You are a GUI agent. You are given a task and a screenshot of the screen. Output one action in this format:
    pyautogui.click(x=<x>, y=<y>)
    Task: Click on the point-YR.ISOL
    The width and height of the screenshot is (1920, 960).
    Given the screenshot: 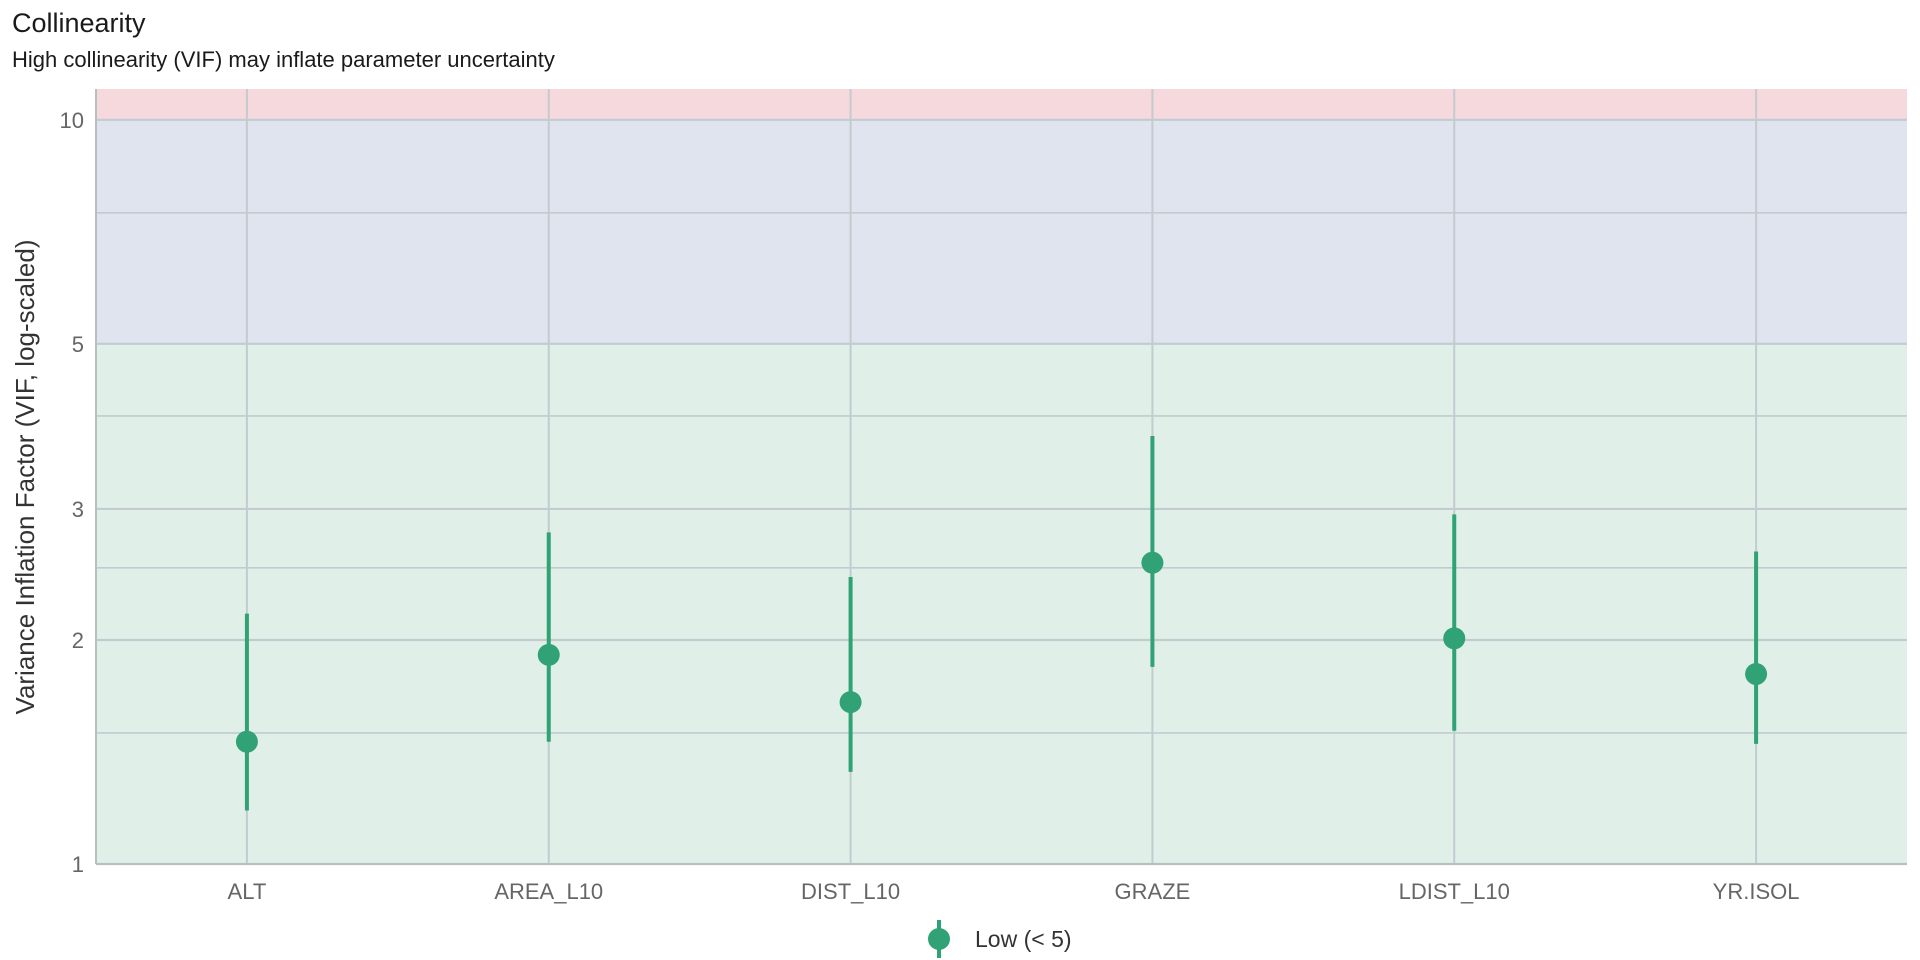 What is the action you would take?
    pyautogui.click(x=1756, y=674)
    